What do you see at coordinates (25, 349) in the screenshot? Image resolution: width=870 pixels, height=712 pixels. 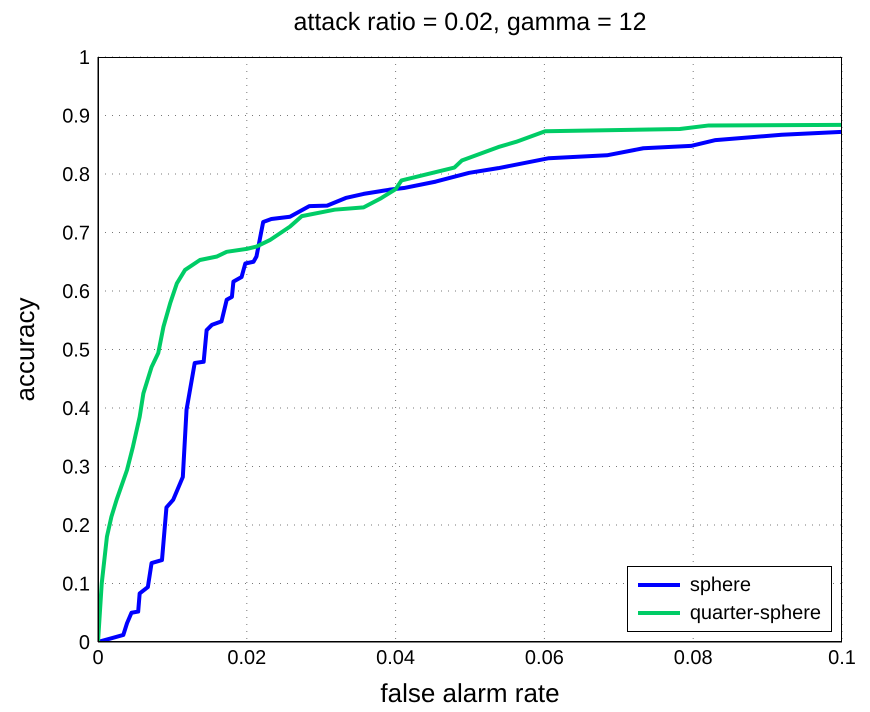 I see `y-axis-title: accuracy` at bounding box center [25, 349].